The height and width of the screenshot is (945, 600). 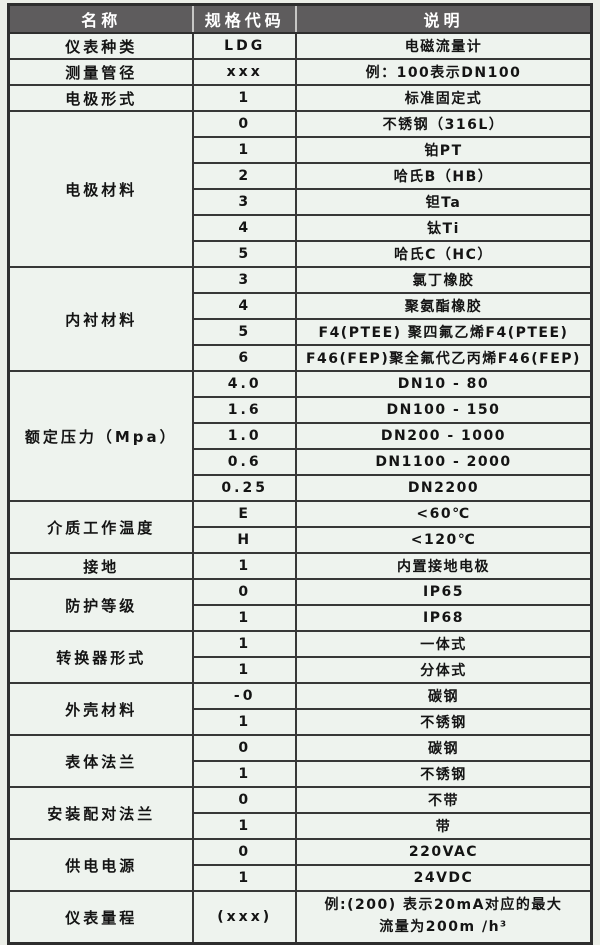 I want to click on desc-cell: 电磁流量计, so click(x=443, y=46).